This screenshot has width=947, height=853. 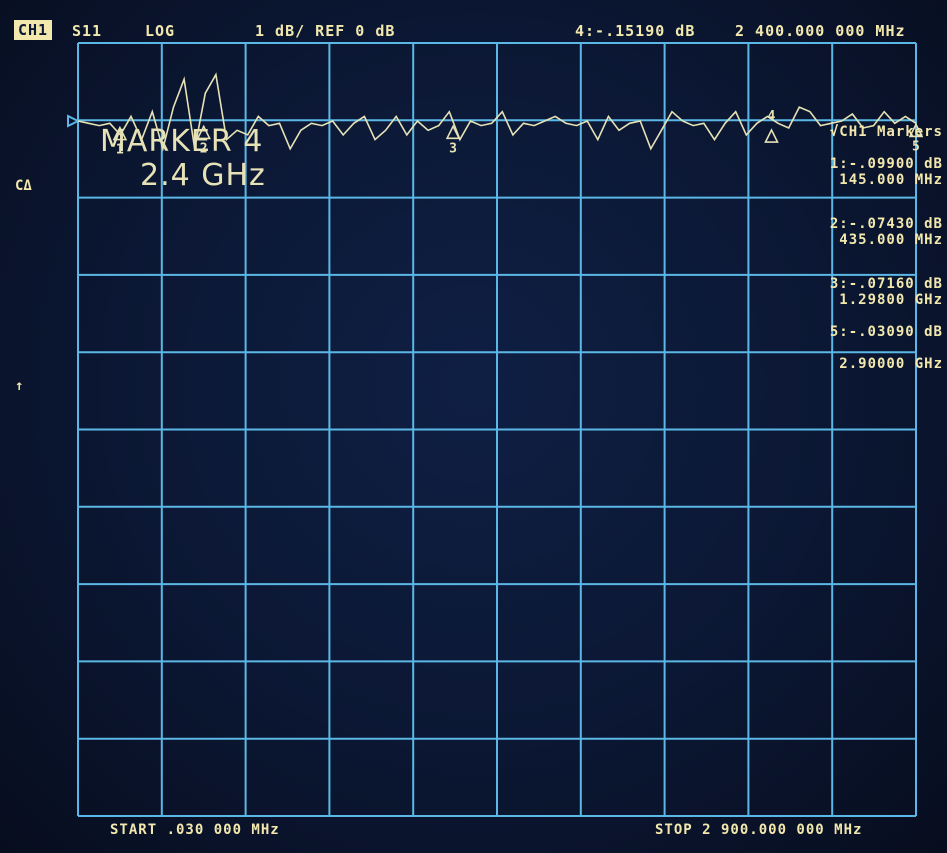 What do you see at coordinates (886, 284) in the screenshot?
I see `marker-3-value: 3:-.07160 dB` at bounding box center [886, 284].